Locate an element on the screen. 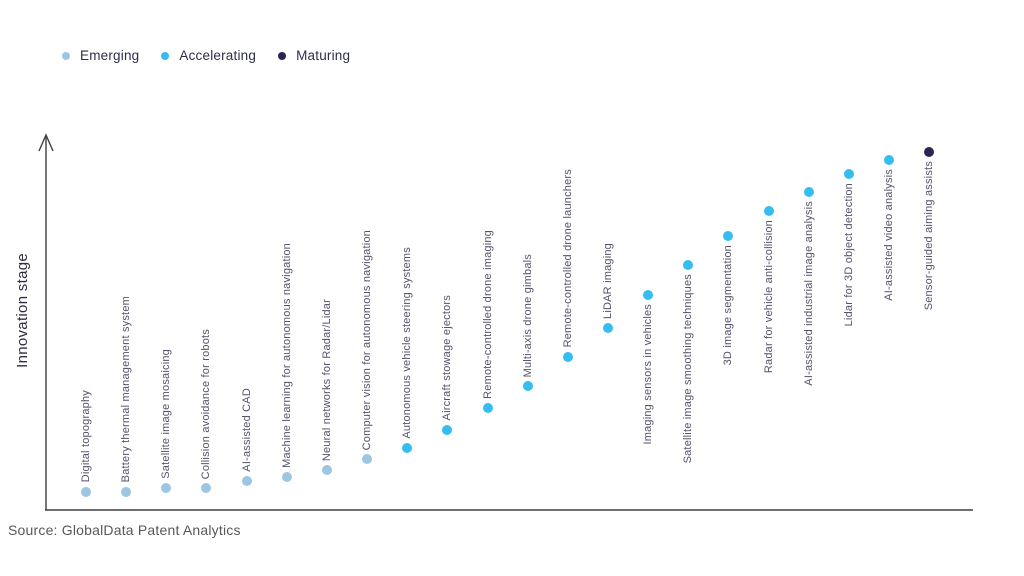 Image resolution: width=1024 pixels, height=576 pixels. legend-item-emerging: Emerging is located at coordinates (100, 55).